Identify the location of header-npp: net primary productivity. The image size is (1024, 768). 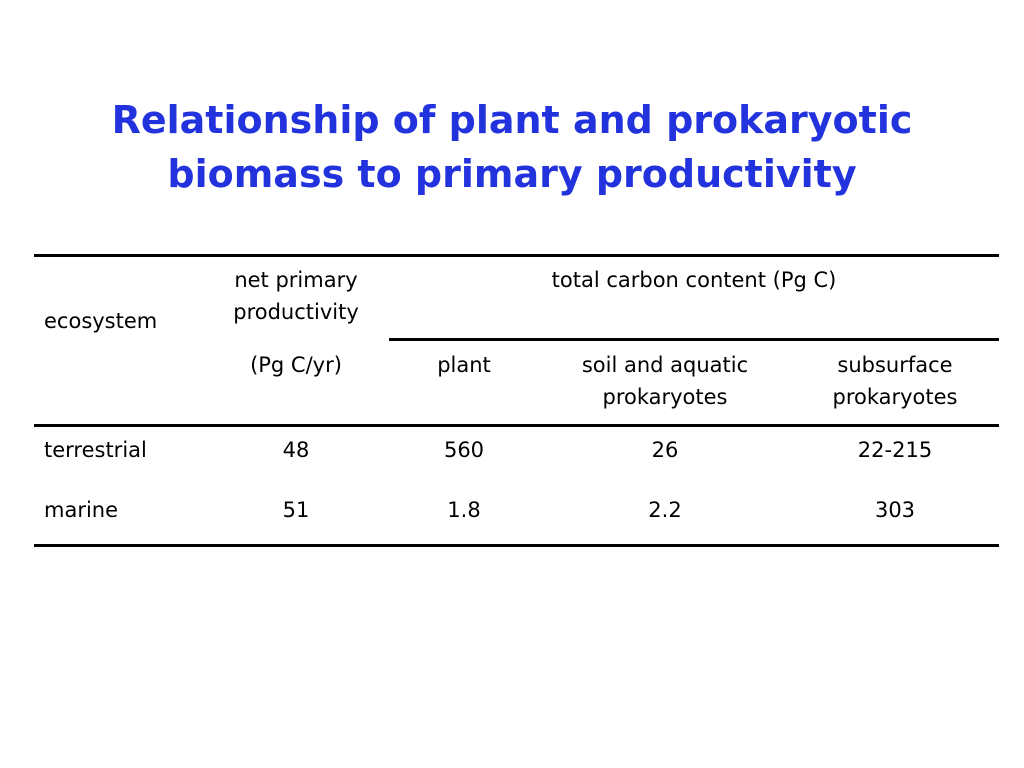
(296, 296).